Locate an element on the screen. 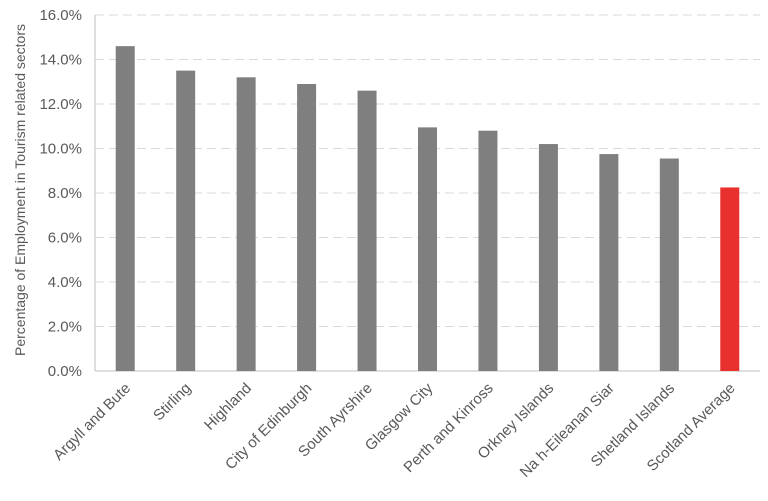 The width and height of the screenshot is (768, 501). bar-argyll-and-bute is located at coordinates (125, 209).